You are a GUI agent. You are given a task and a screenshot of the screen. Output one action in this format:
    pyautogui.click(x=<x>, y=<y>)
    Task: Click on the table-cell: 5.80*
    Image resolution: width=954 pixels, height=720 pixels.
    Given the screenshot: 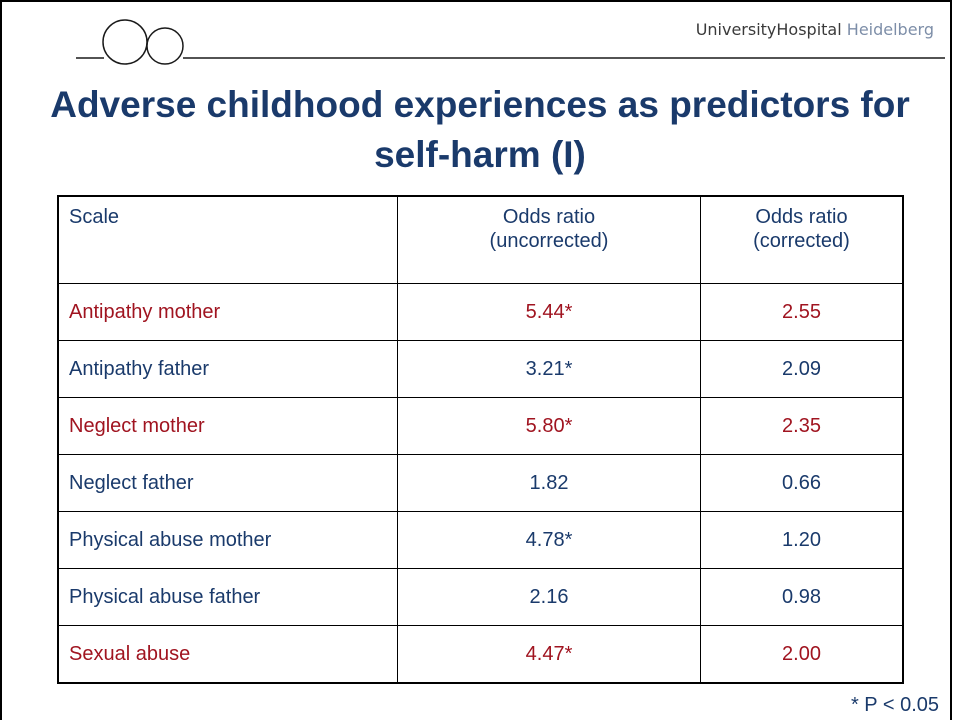 What is the action you would take?
    pyautogui.click(x=549, y=426)
    